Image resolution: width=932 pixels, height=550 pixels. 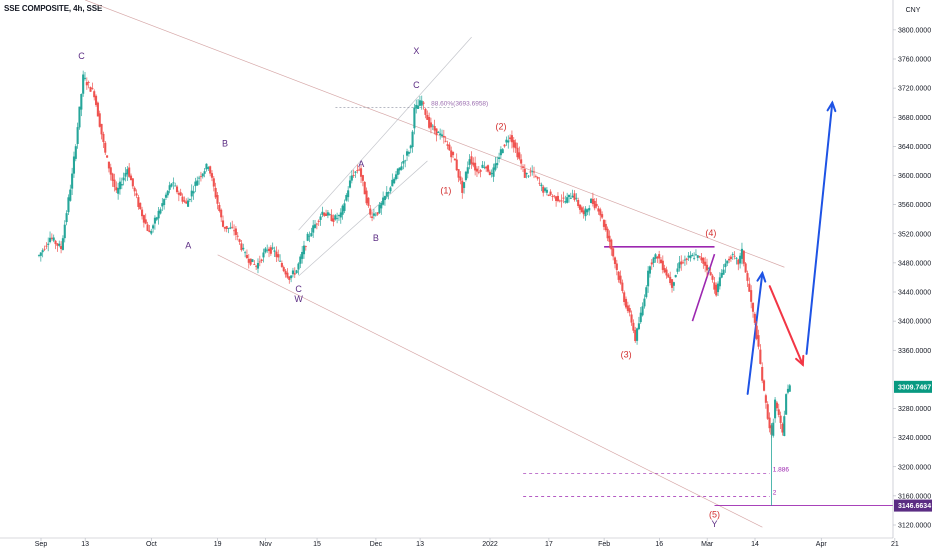 What do you see at coordinates (914, 118) in the screenshot?
I see `y-tick-label: 3680.0000` at bounding box center [914, 118].